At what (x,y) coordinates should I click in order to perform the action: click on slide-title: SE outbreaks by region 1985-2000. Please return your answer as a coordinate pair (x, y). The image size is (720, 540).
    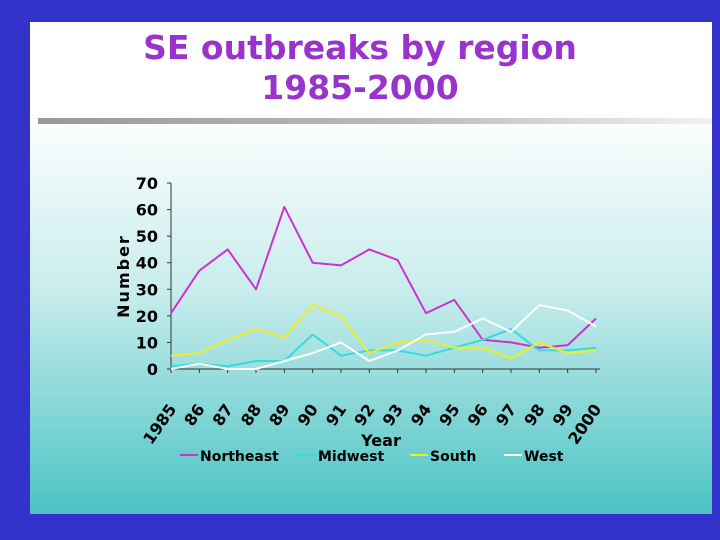
    Looking at the image, I should click on (360, 68).